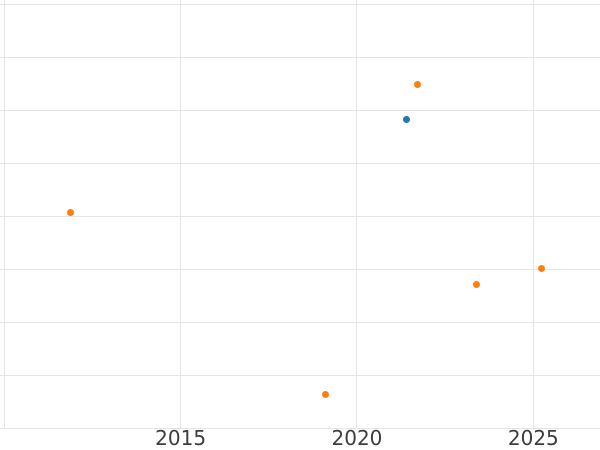 This screenshot has width=600, height=450. What do you see at coordinates (357, 438) in the screenshot?
I see `x-tick-label: 2020` at bounding box center [357, 438].